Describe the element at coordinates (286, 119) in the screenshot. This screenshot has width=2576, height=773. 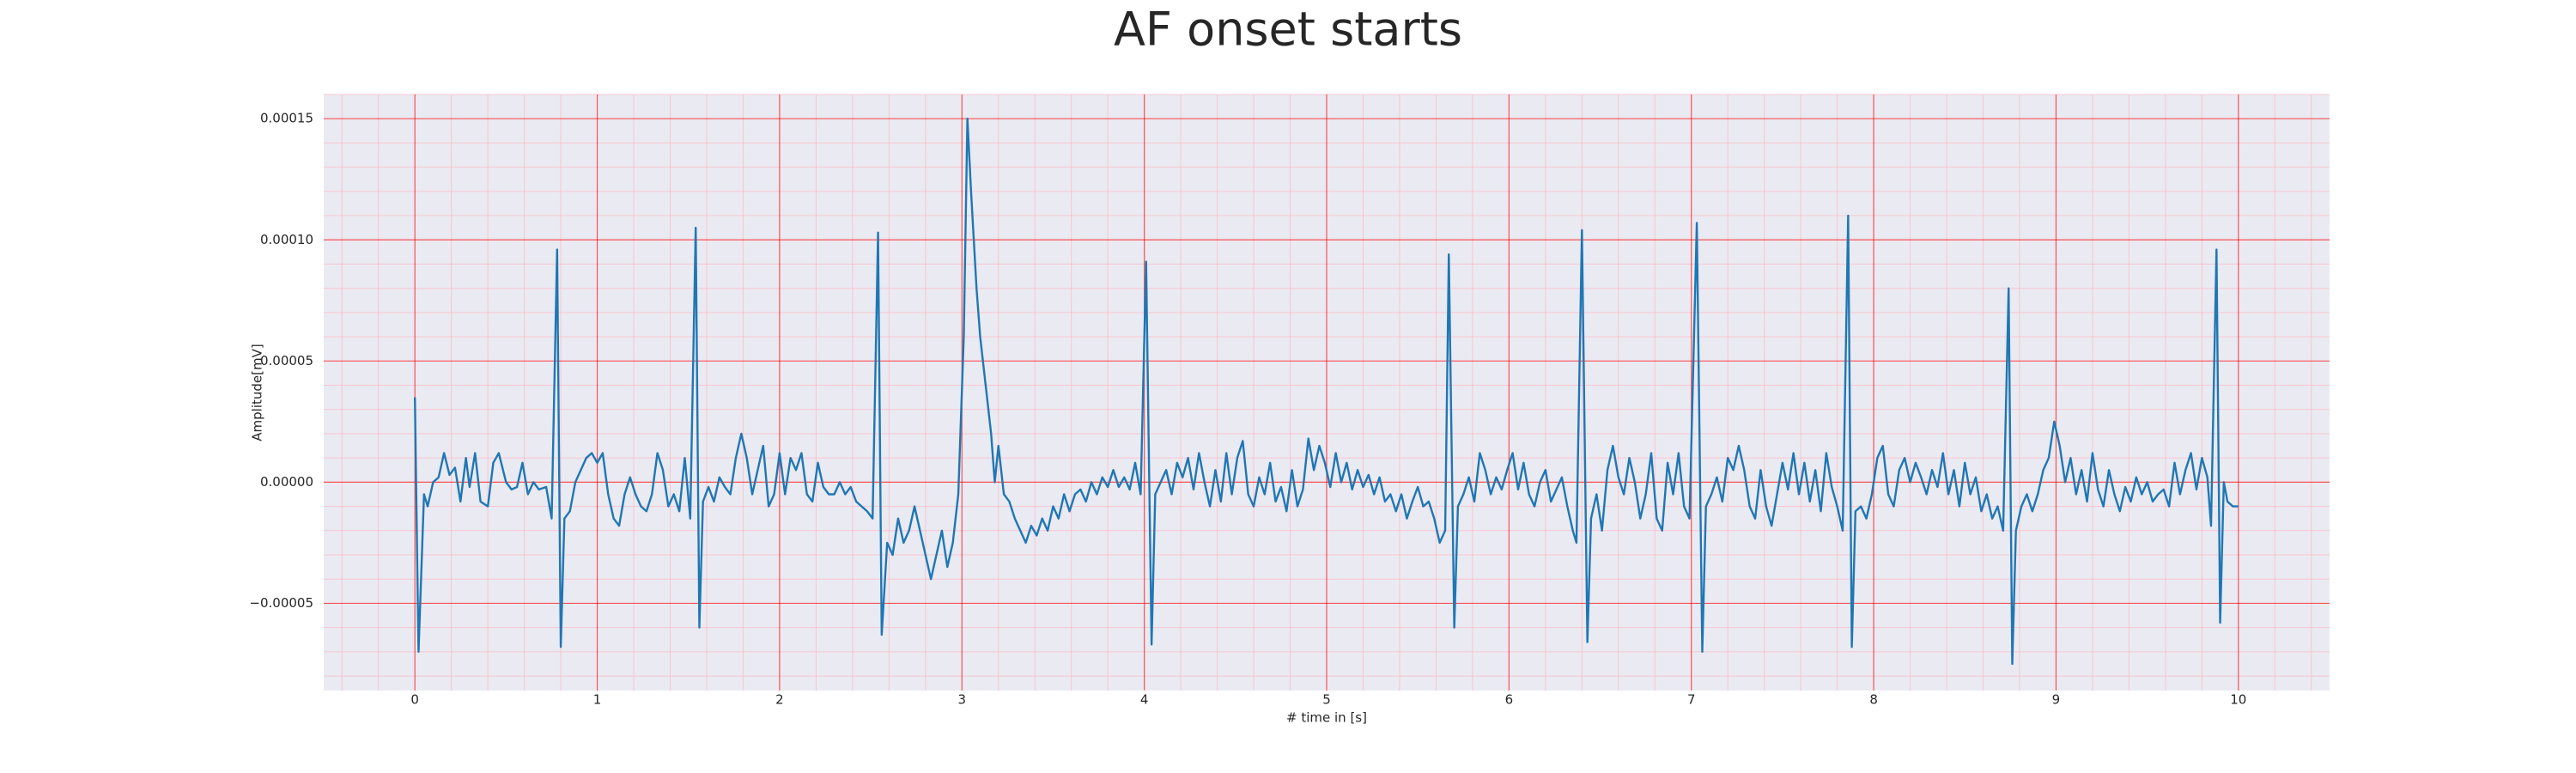
I see `y-tick-label: 0.00015` at that location.